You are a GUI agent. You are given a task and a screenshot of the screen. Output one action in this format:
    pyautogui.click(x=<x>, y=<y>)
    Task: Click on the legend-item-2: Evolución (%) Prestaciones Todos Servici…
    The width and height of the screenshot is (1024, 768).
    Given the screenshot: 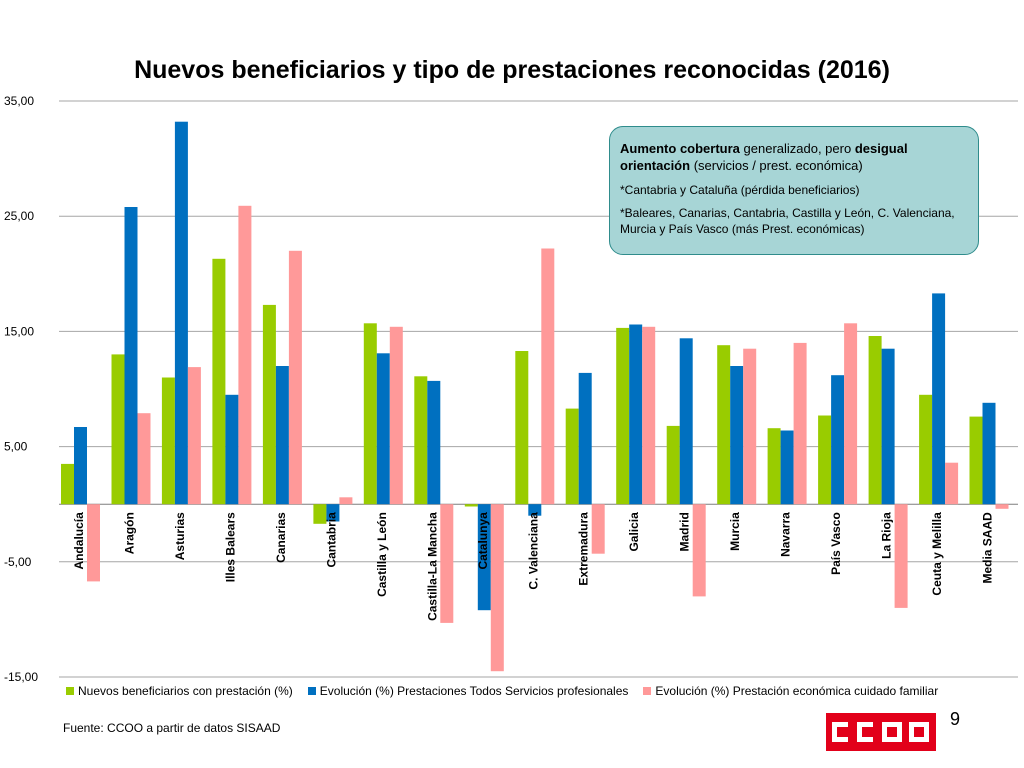 What is the action you would take?
    pyautogui.click(x=468, y=691)
    